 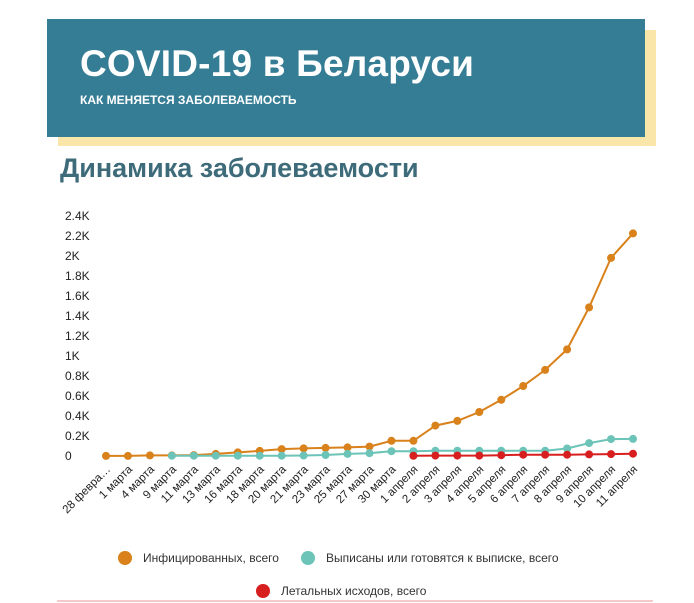 What do you see at coordinates (77, 336) in the screenshot?
I see `y-tick-label: 1.2K` at bounding box center [77, 336].